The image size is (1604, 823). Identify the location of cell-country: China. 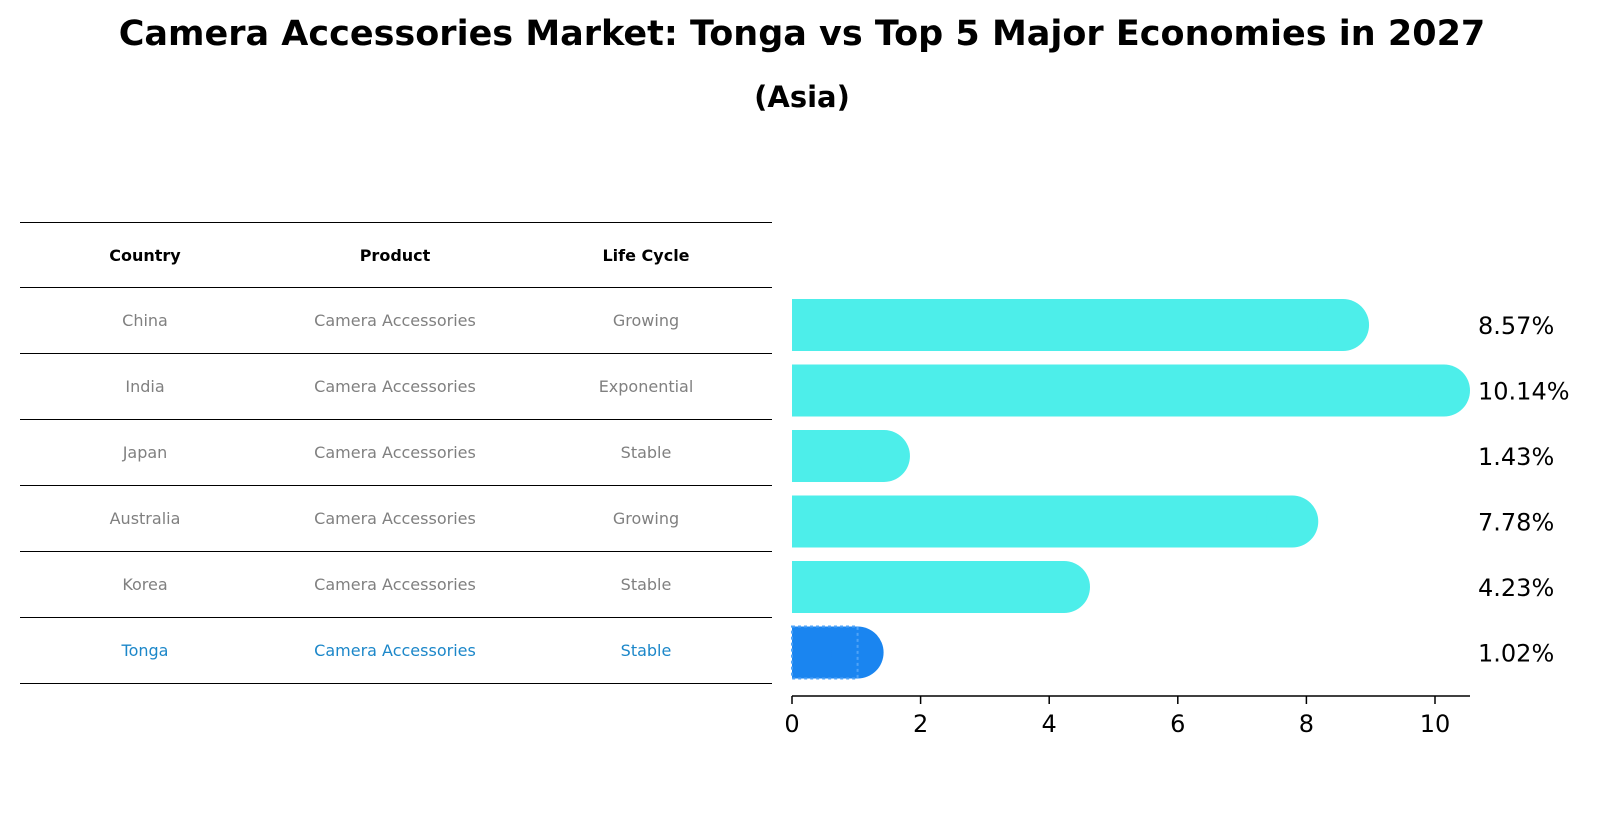
(145, 320).